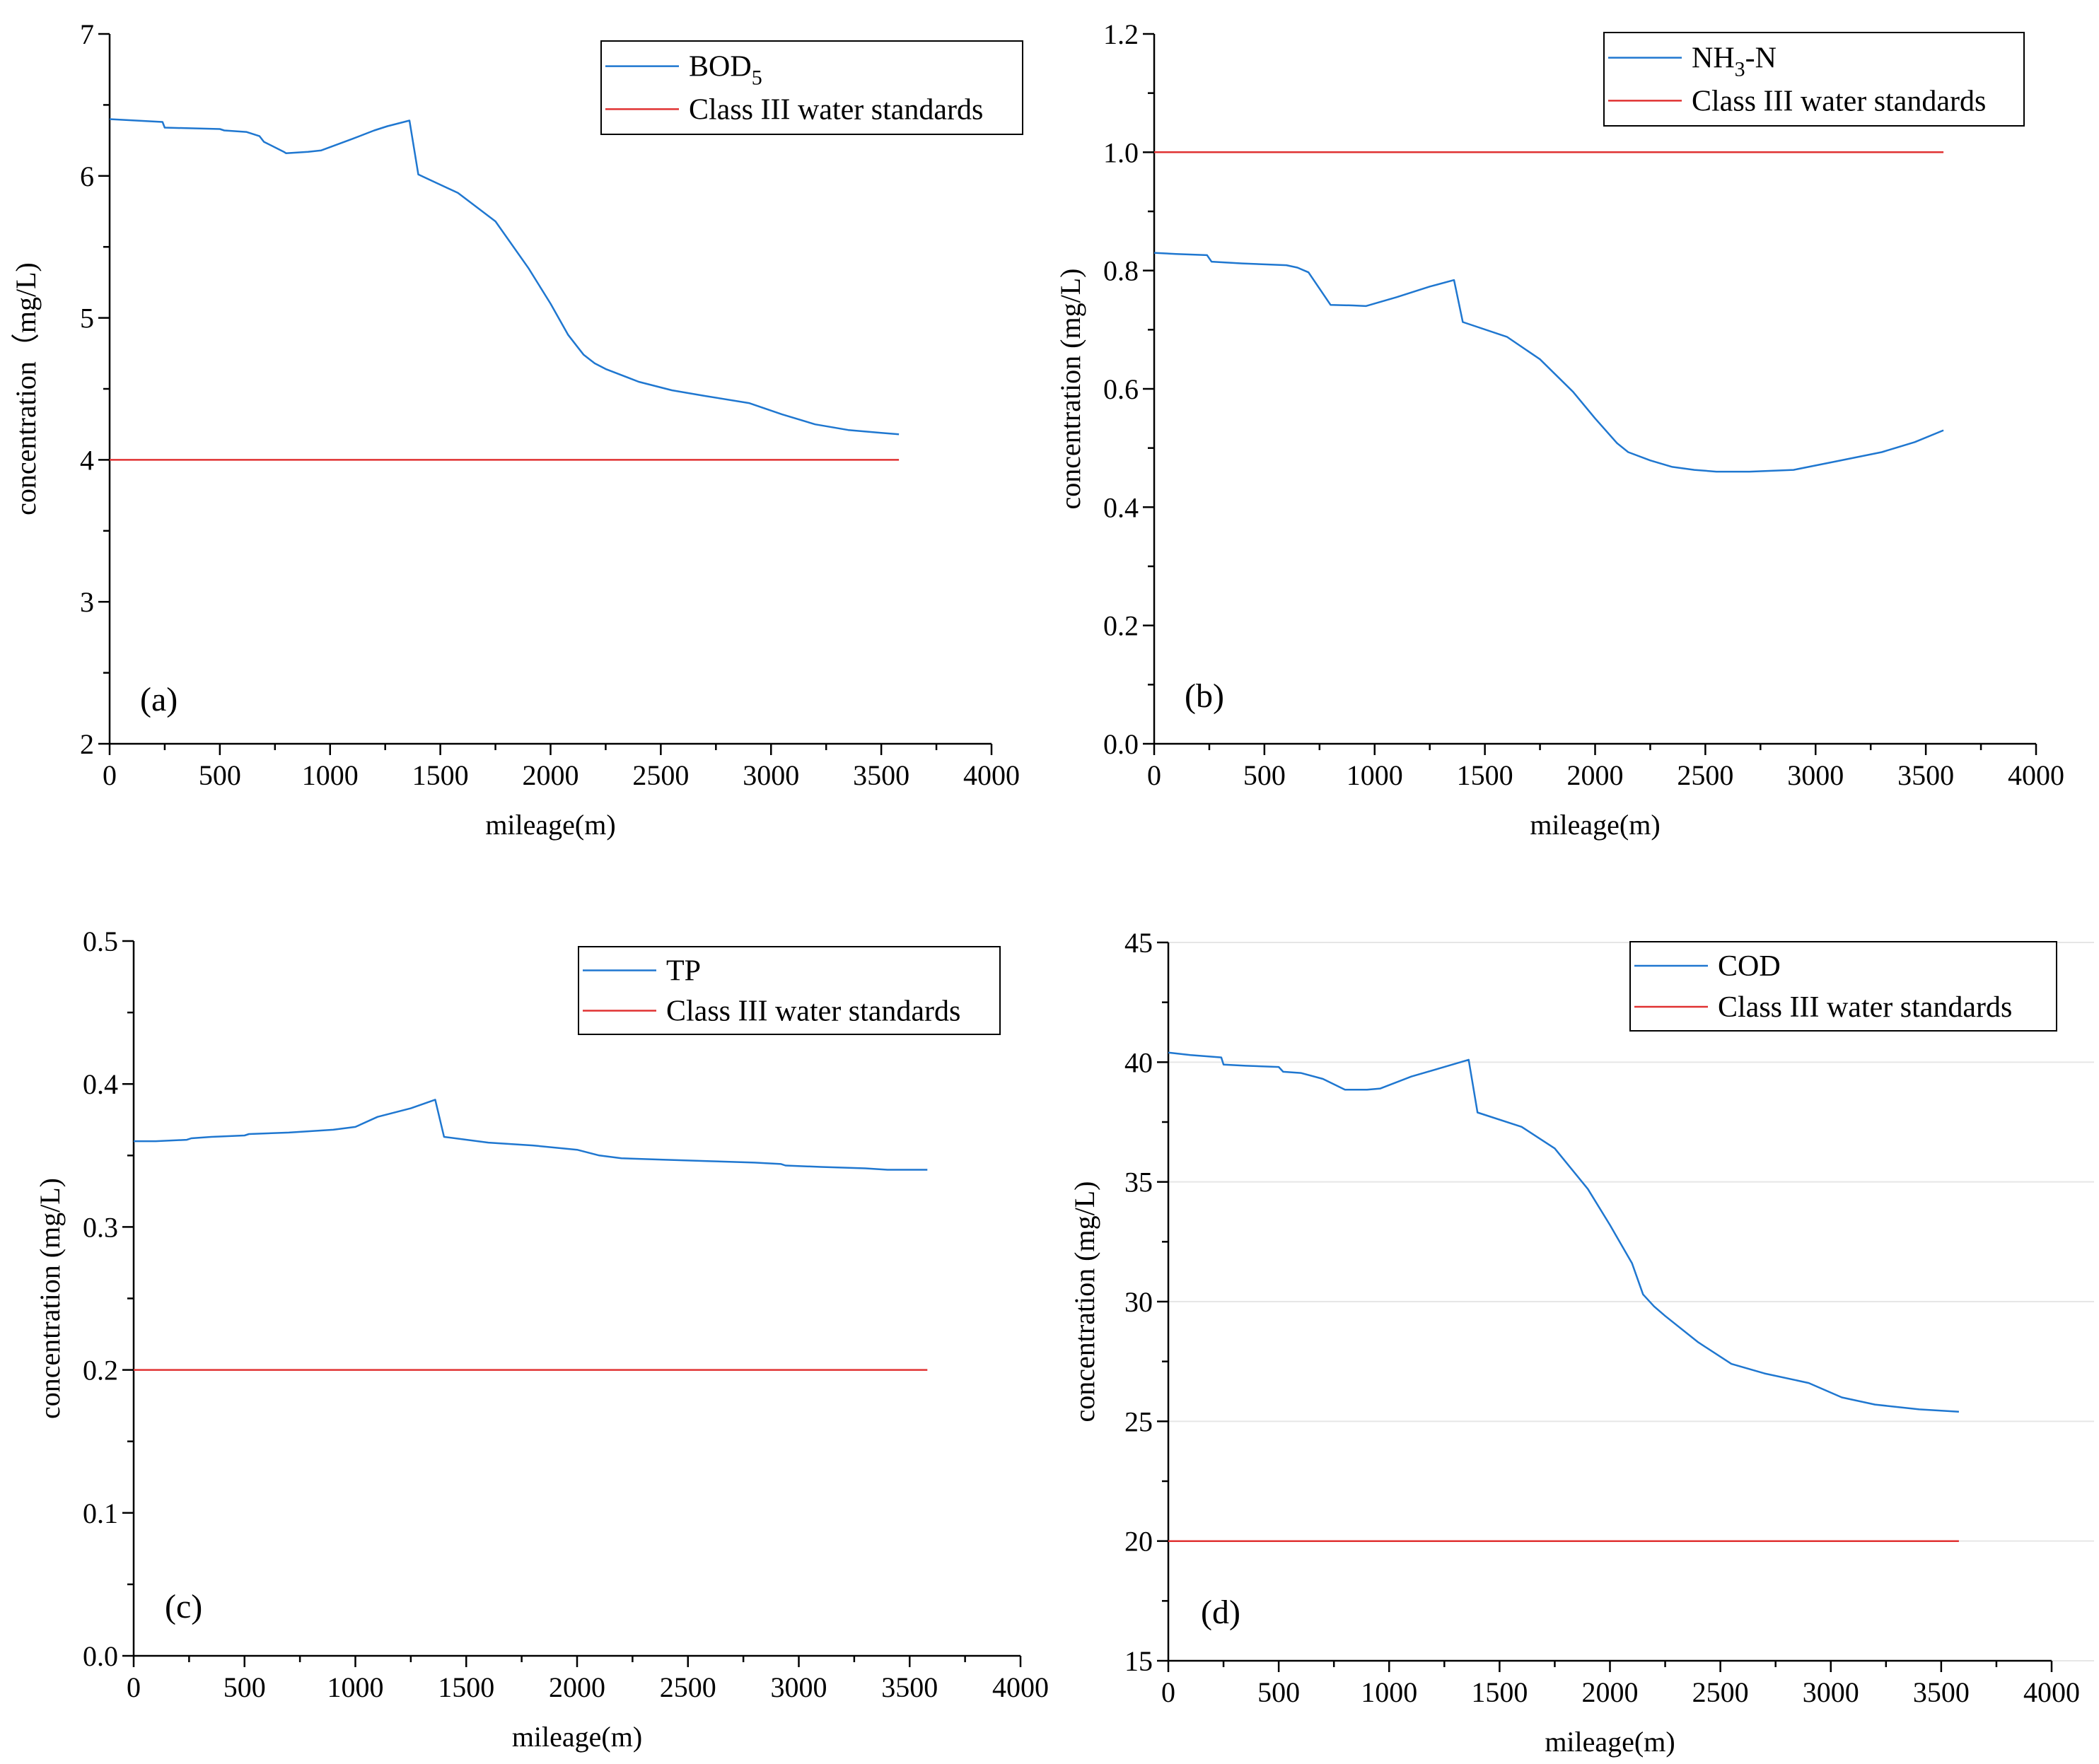  Describe the element at coordinates (159, 699) in the screenshot. I see `panel-label: (a)` at that location.